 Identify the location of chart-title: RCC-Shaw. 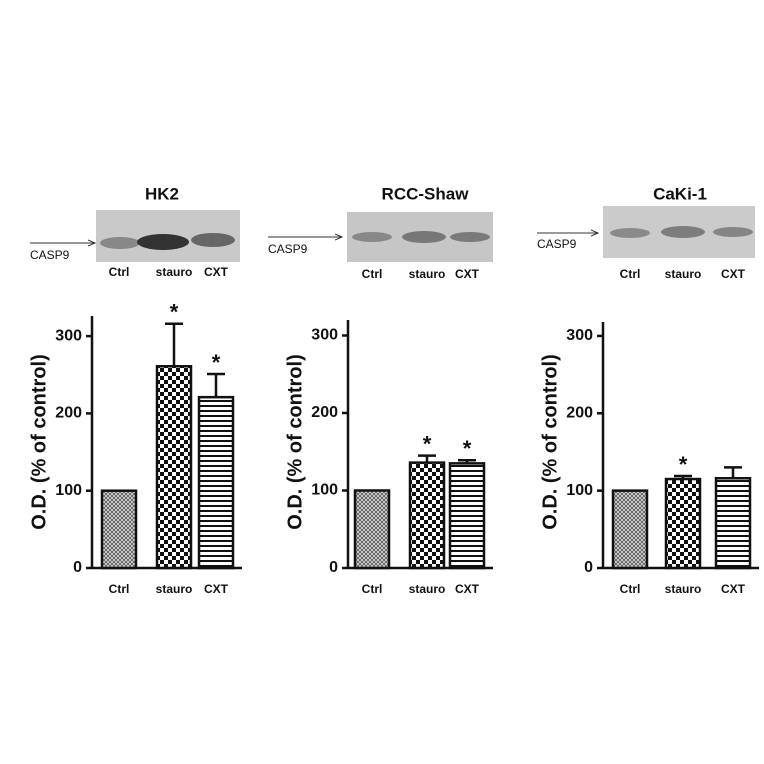
(426, 193).